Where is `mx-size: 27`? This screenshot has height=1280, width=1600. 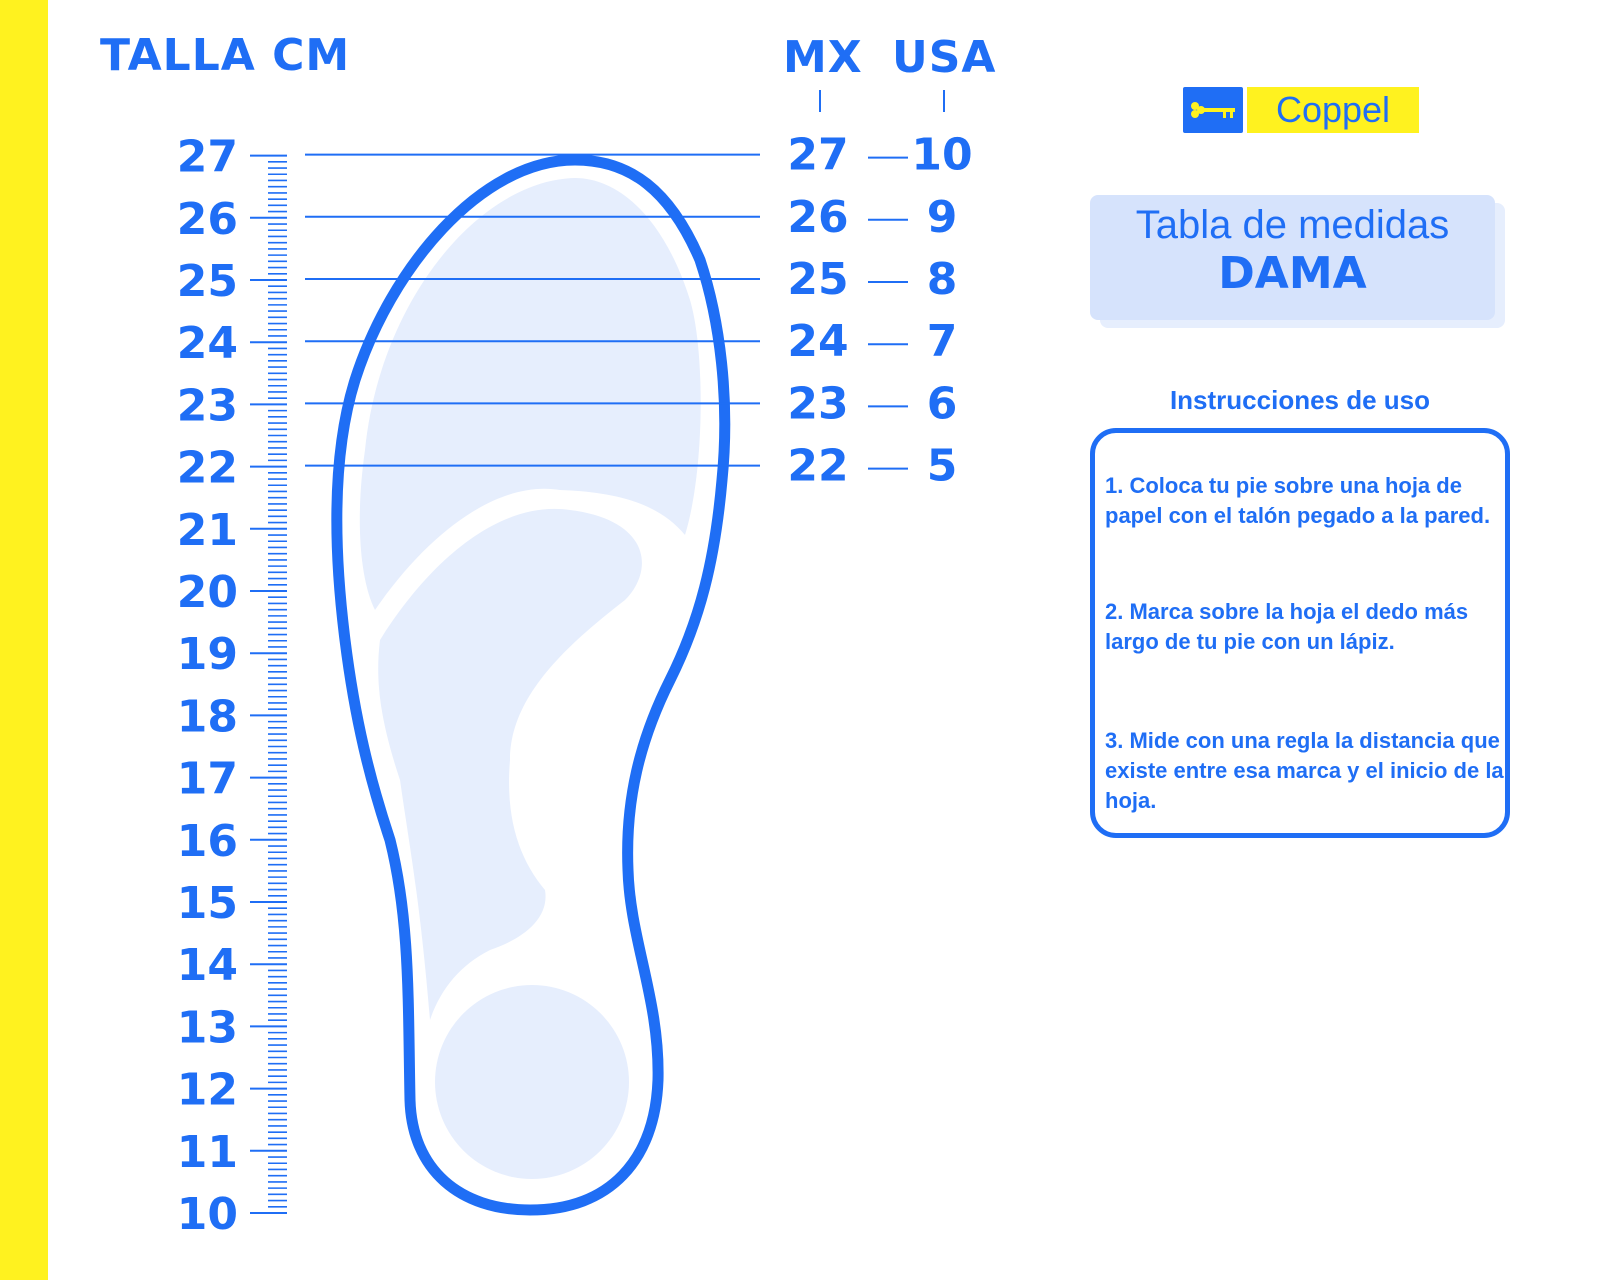
mx-size: 27 is located at coordinates (817, 155).